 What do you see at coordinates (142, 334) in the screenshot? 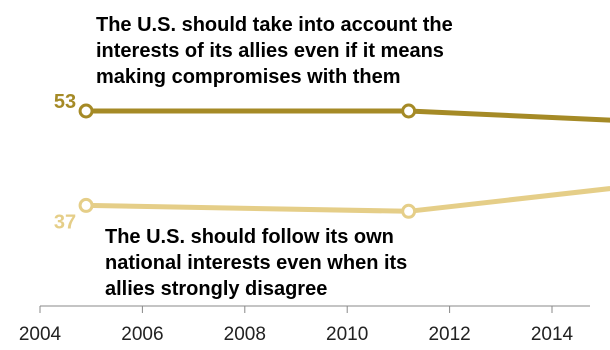
I see `x-tick-label-2006: 2006` at bounding box center [142, 334].